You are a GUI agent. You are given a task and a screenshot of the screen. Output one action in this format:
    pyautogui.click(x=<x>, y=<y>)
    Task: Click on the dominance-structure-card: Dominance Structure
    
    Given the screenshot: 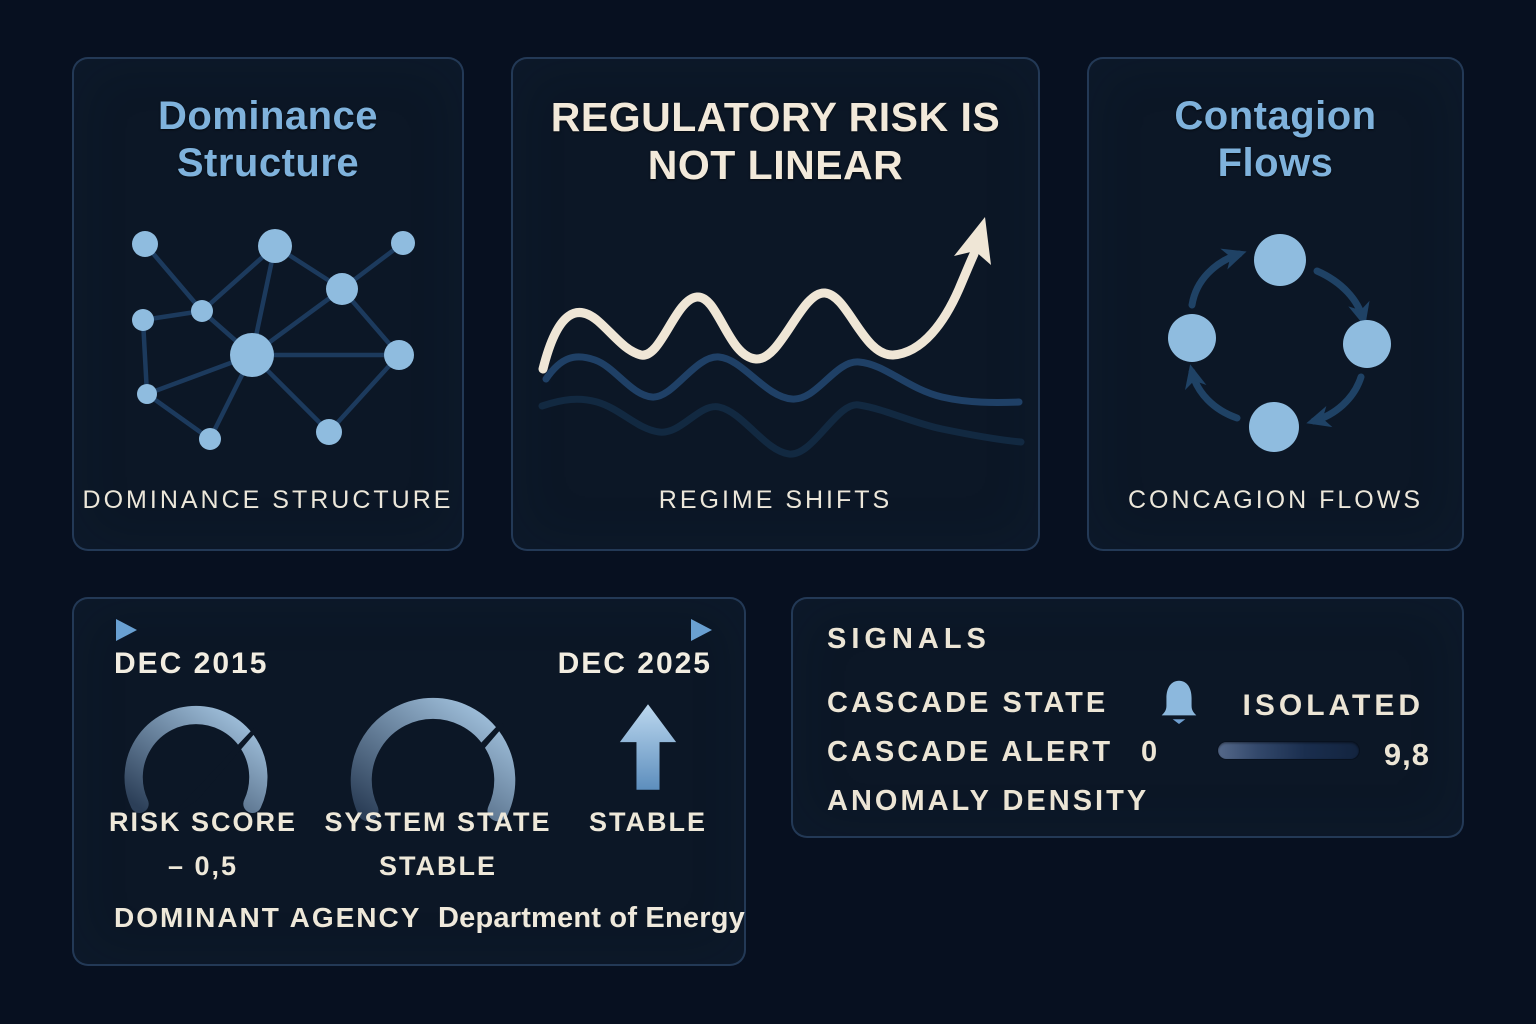 What is the action you would take?
    pyautogui.click(x=268, y=304)
    